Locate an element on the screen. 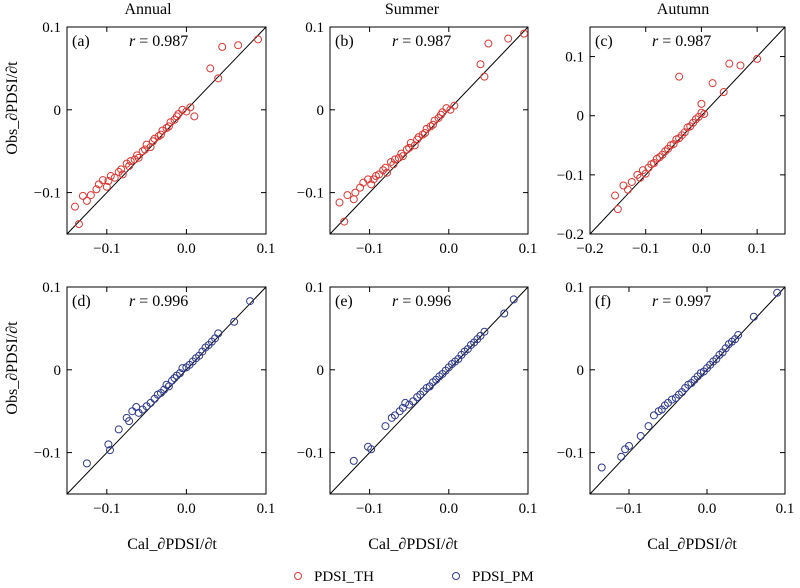 The image size is (800, 588). scatter-panel-4: −0.1 0.0 0.1 −0.1 0 0.1 (d) r = 0.996 is located at coordinates (155, 398).